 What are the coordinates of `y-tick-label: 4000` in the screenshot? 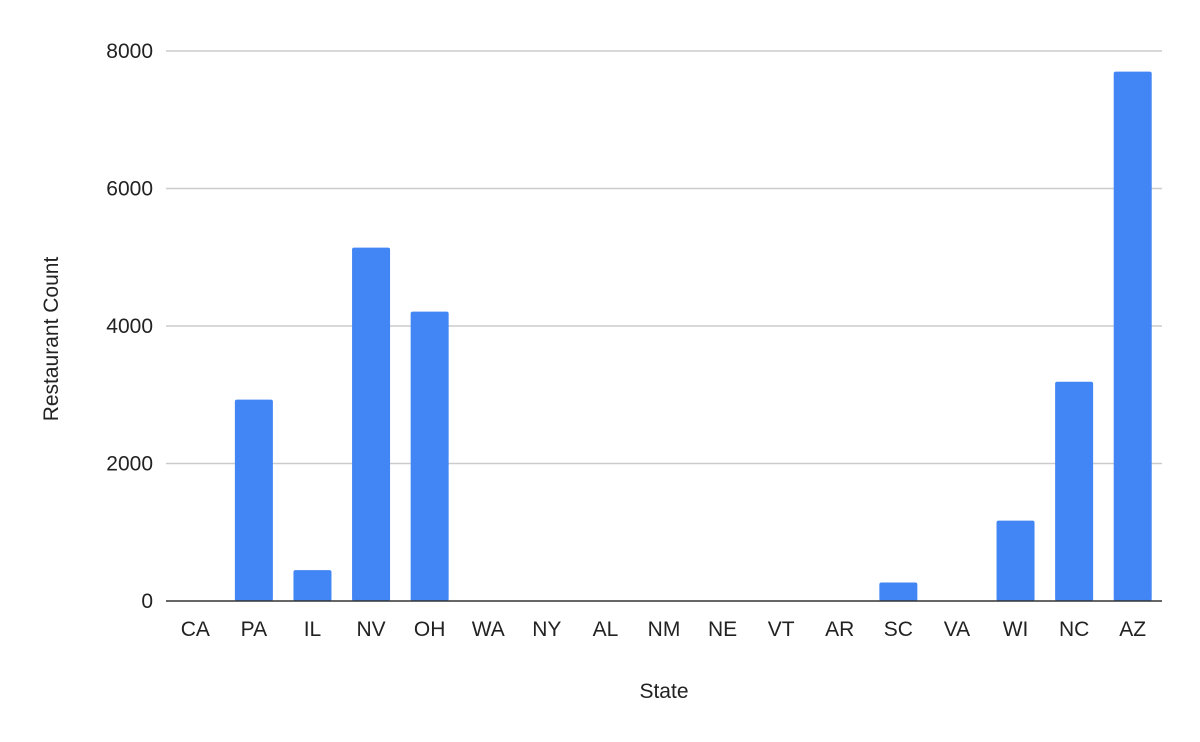 It's located at (129, 326).